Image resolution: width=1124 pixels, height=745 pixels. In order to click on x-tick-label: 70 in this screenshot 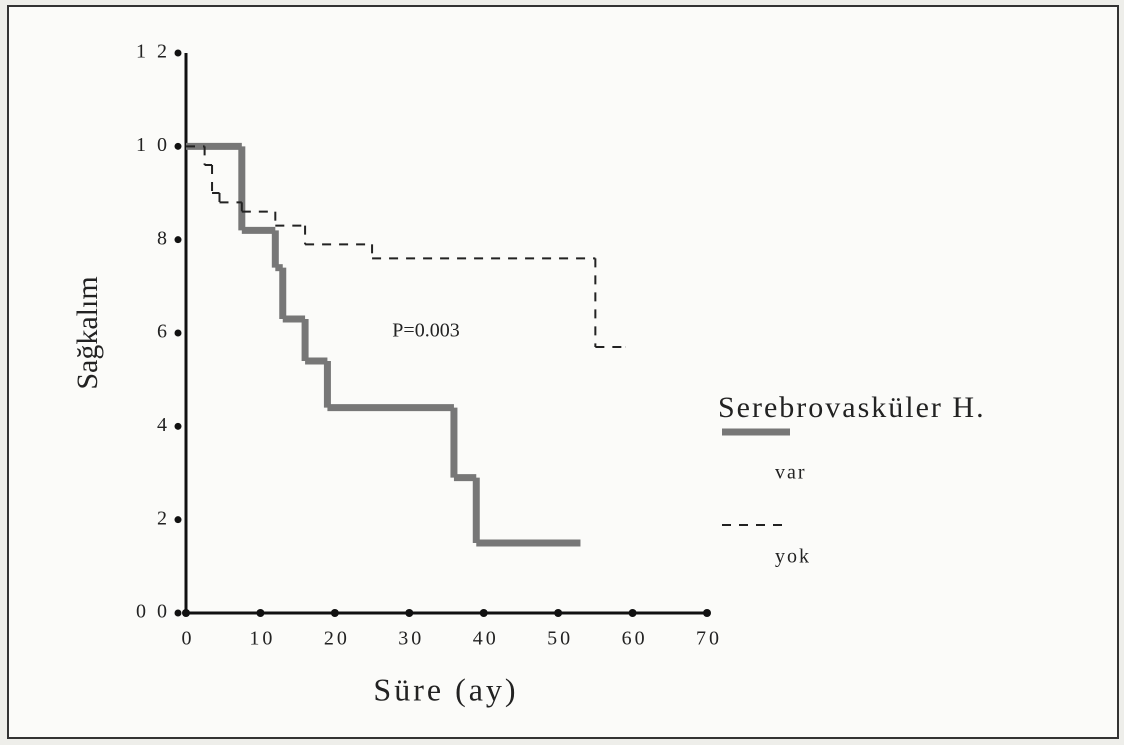, I will do `click(709, 639)`.